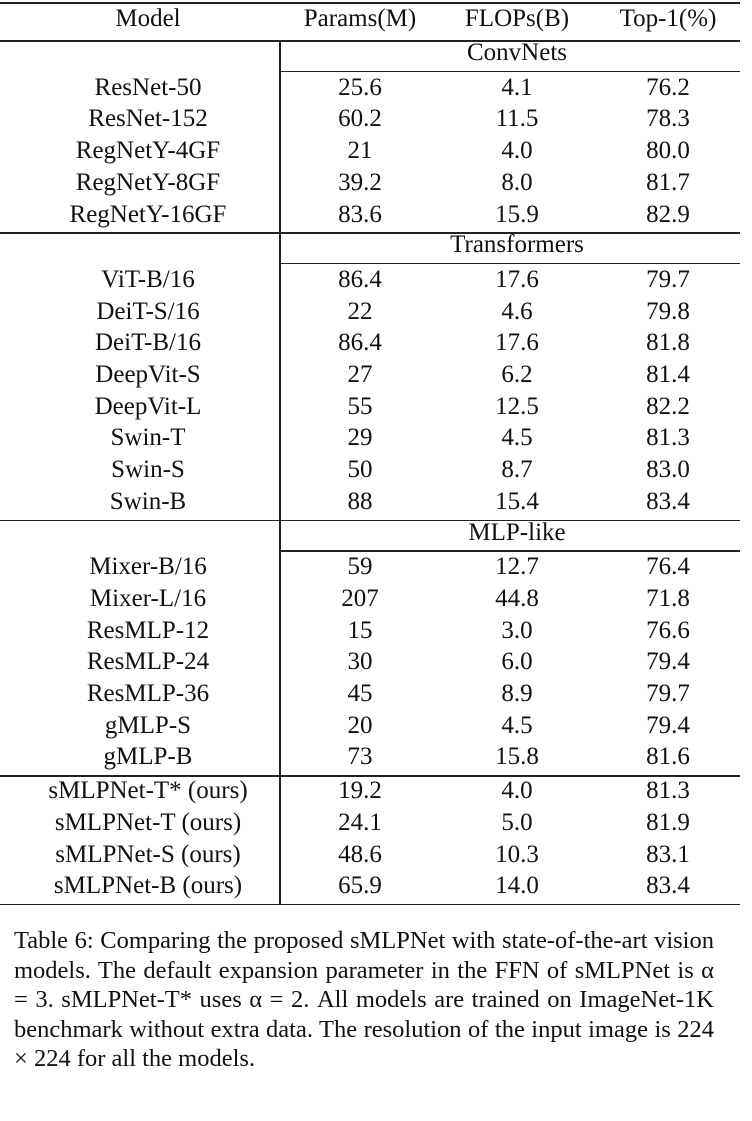 Image resolution: width=752 pixels, height=1121 pixels. Describe the element at coordinates (360, 630) in the screenshot. I see `table-cell: 15` at that location.